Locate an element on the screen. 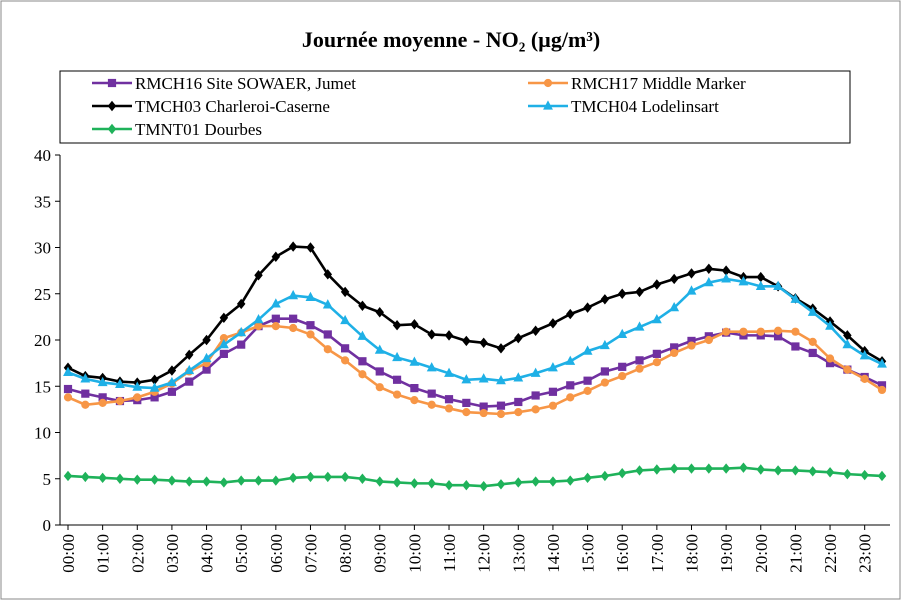  x-tick-label: 07:00 is located at coordinates (310, 553).